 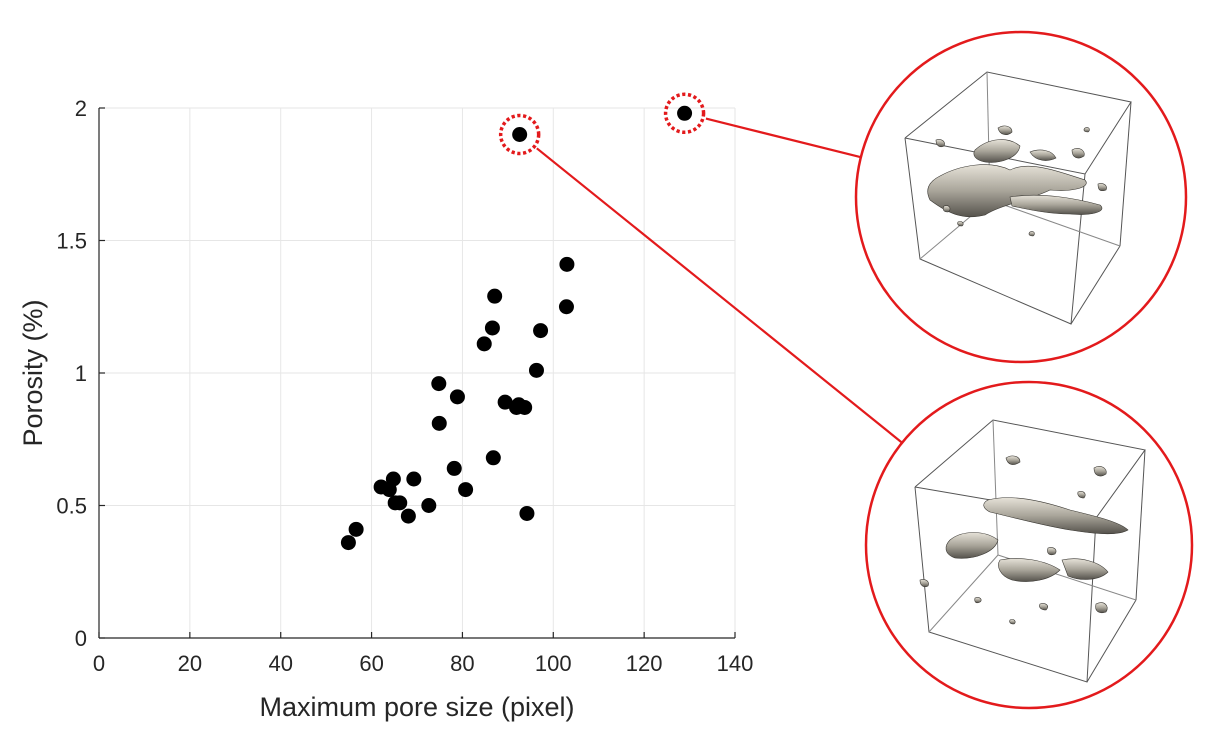 What do you see at coordinates (81, 108) in the screenshot?
I see `y-tick-label: 2` at bounding box center [81, 108].